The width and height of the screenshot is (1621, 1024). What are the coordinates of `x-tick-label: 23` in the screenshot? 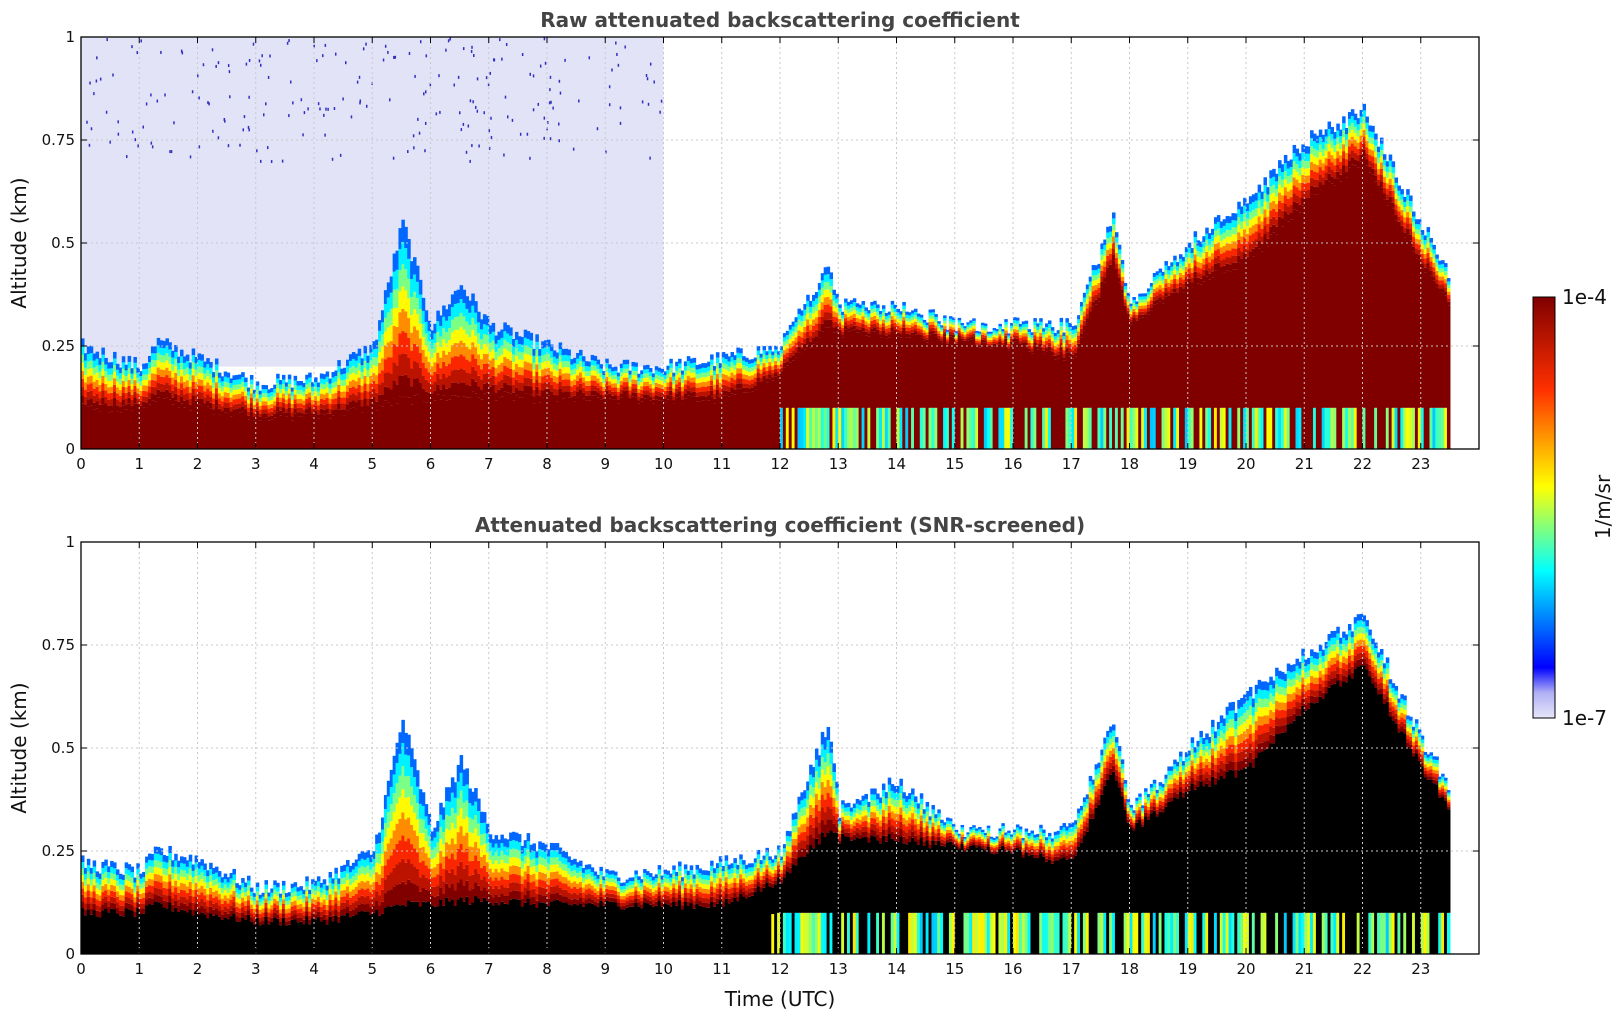 It's located at (1420, 464).